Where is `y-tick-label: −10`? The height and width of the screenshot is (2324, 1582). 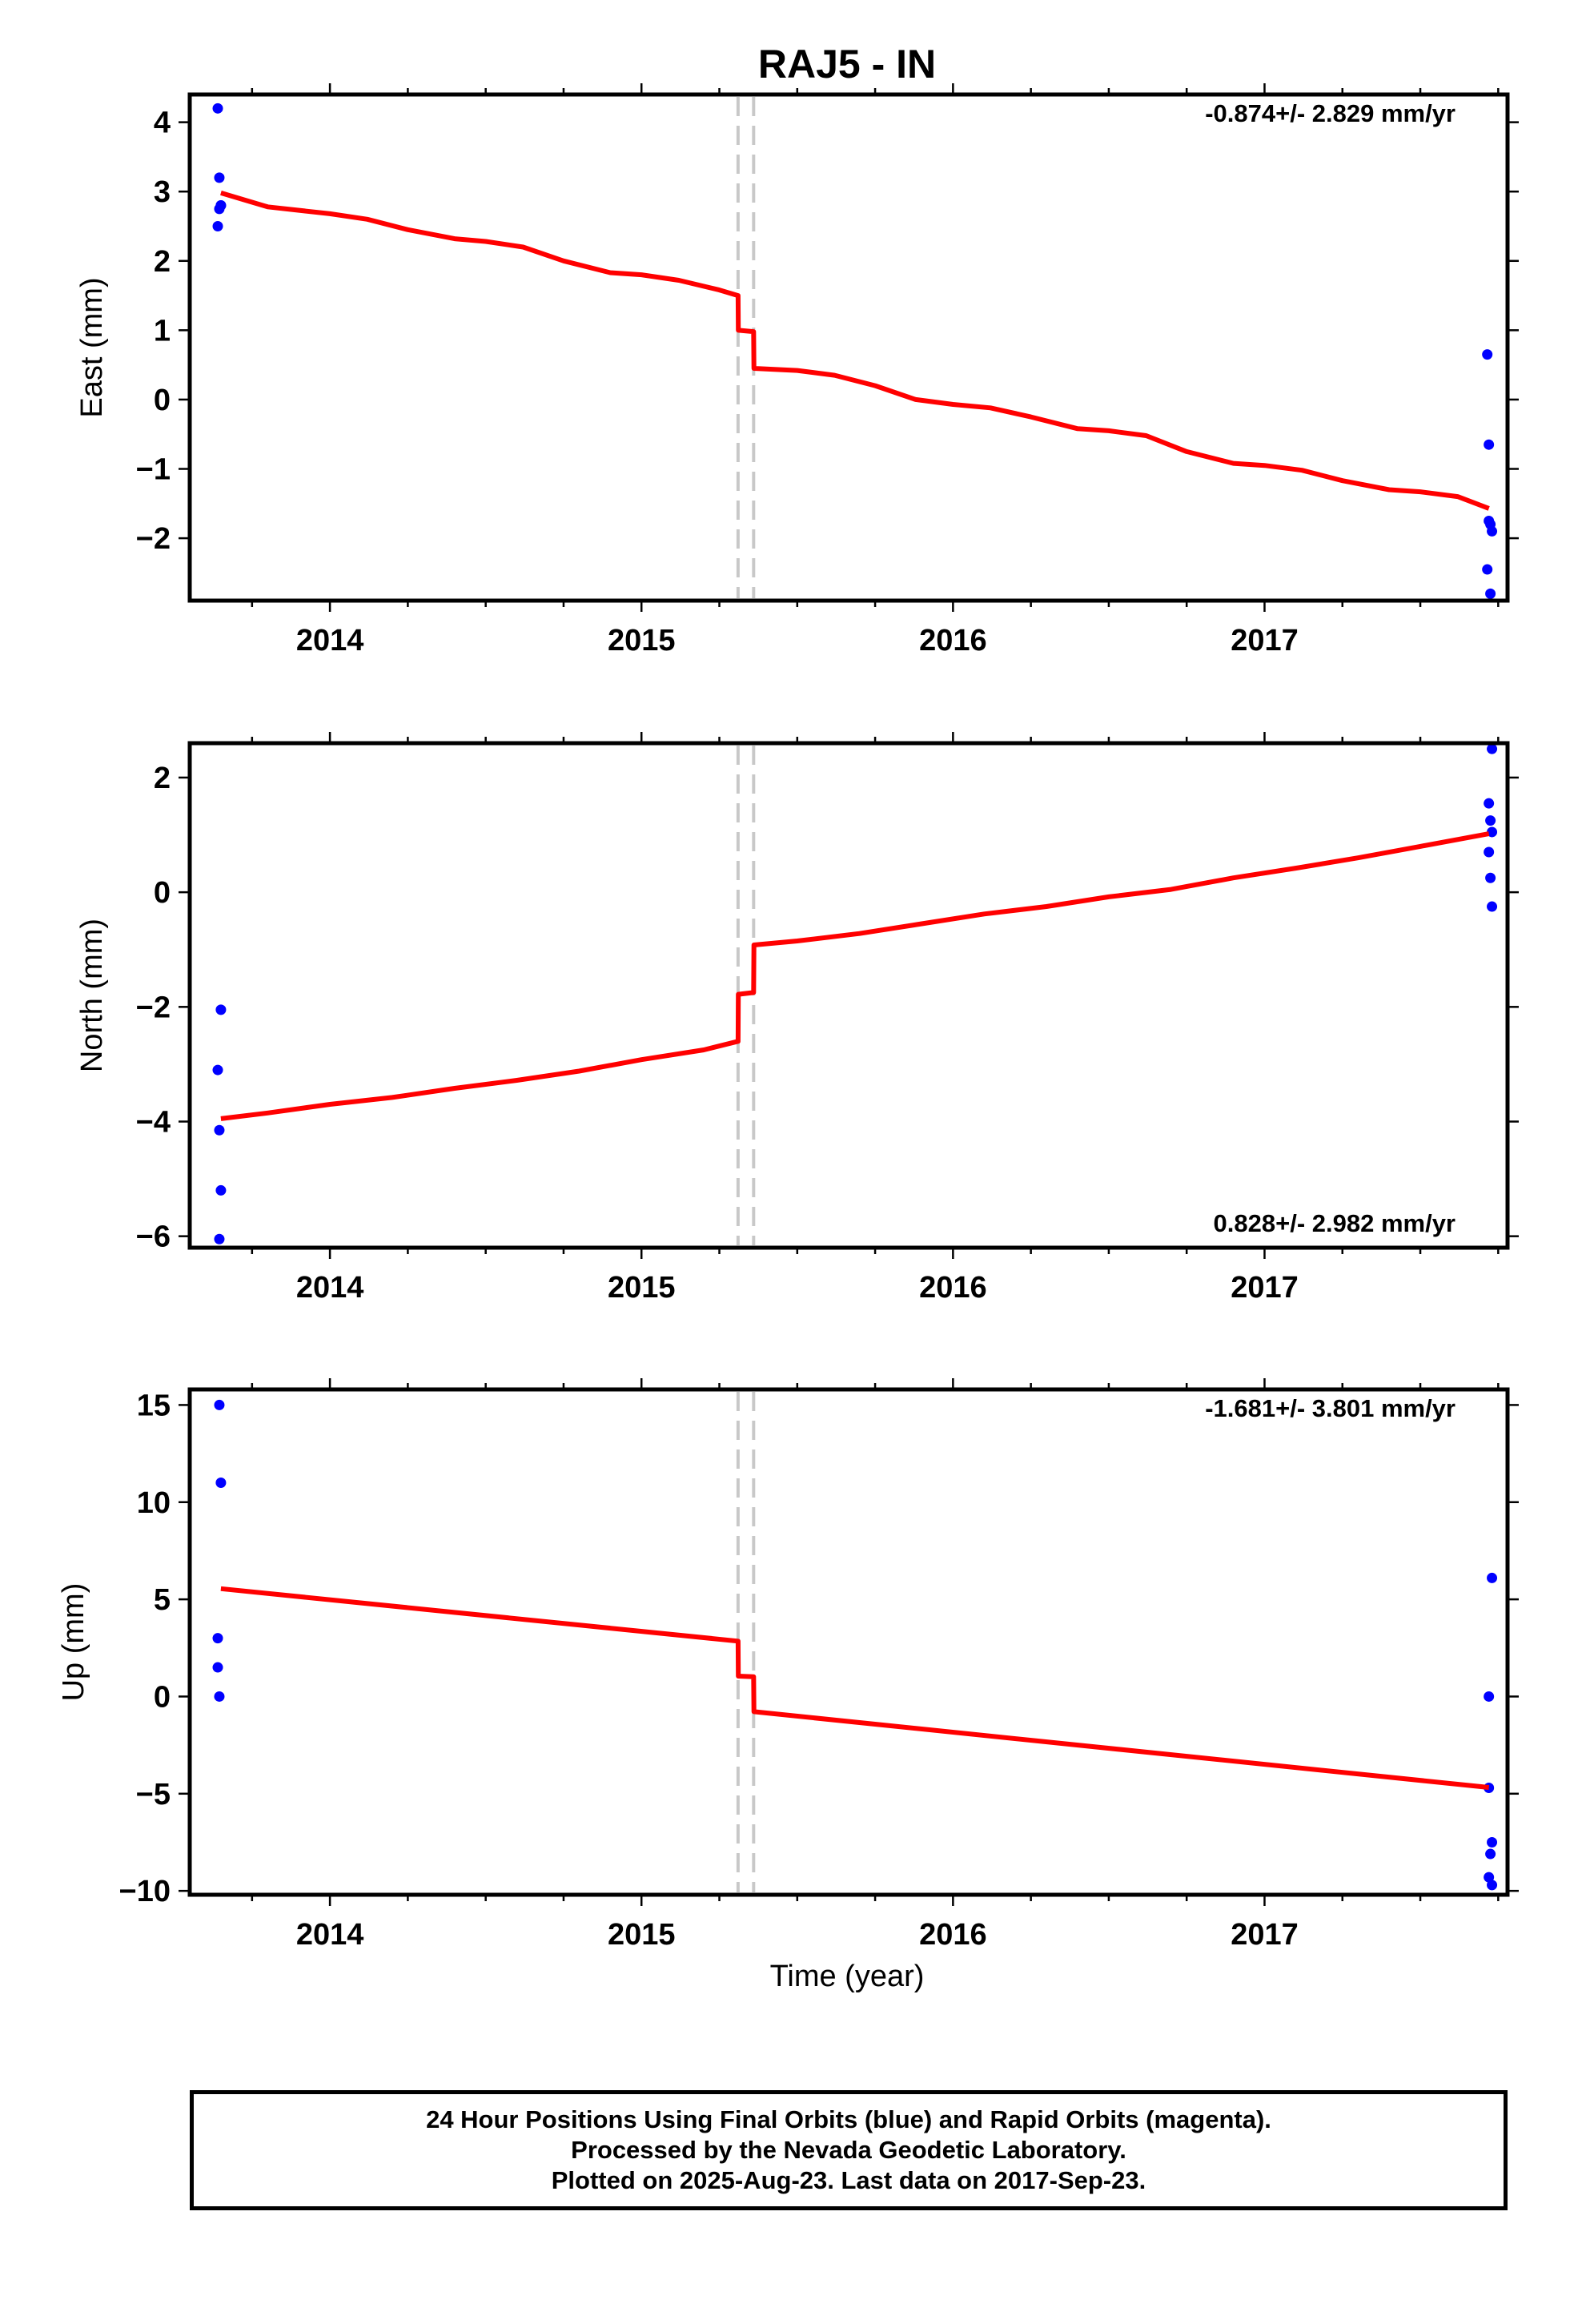
y-tick-label: −10 is located at coordinates (145, 1891).